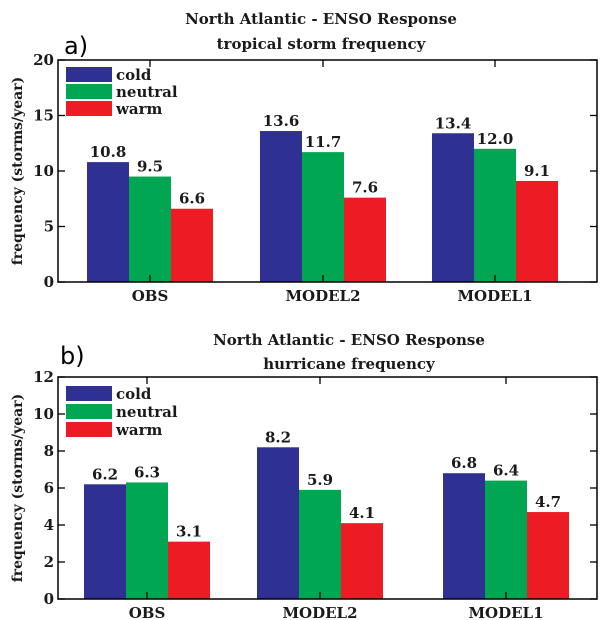 The image size is (610, 620). Describe the element at coordinates (537, 171) in the screenshot. I see `data-label-warm-model1: 9.1` at that location.